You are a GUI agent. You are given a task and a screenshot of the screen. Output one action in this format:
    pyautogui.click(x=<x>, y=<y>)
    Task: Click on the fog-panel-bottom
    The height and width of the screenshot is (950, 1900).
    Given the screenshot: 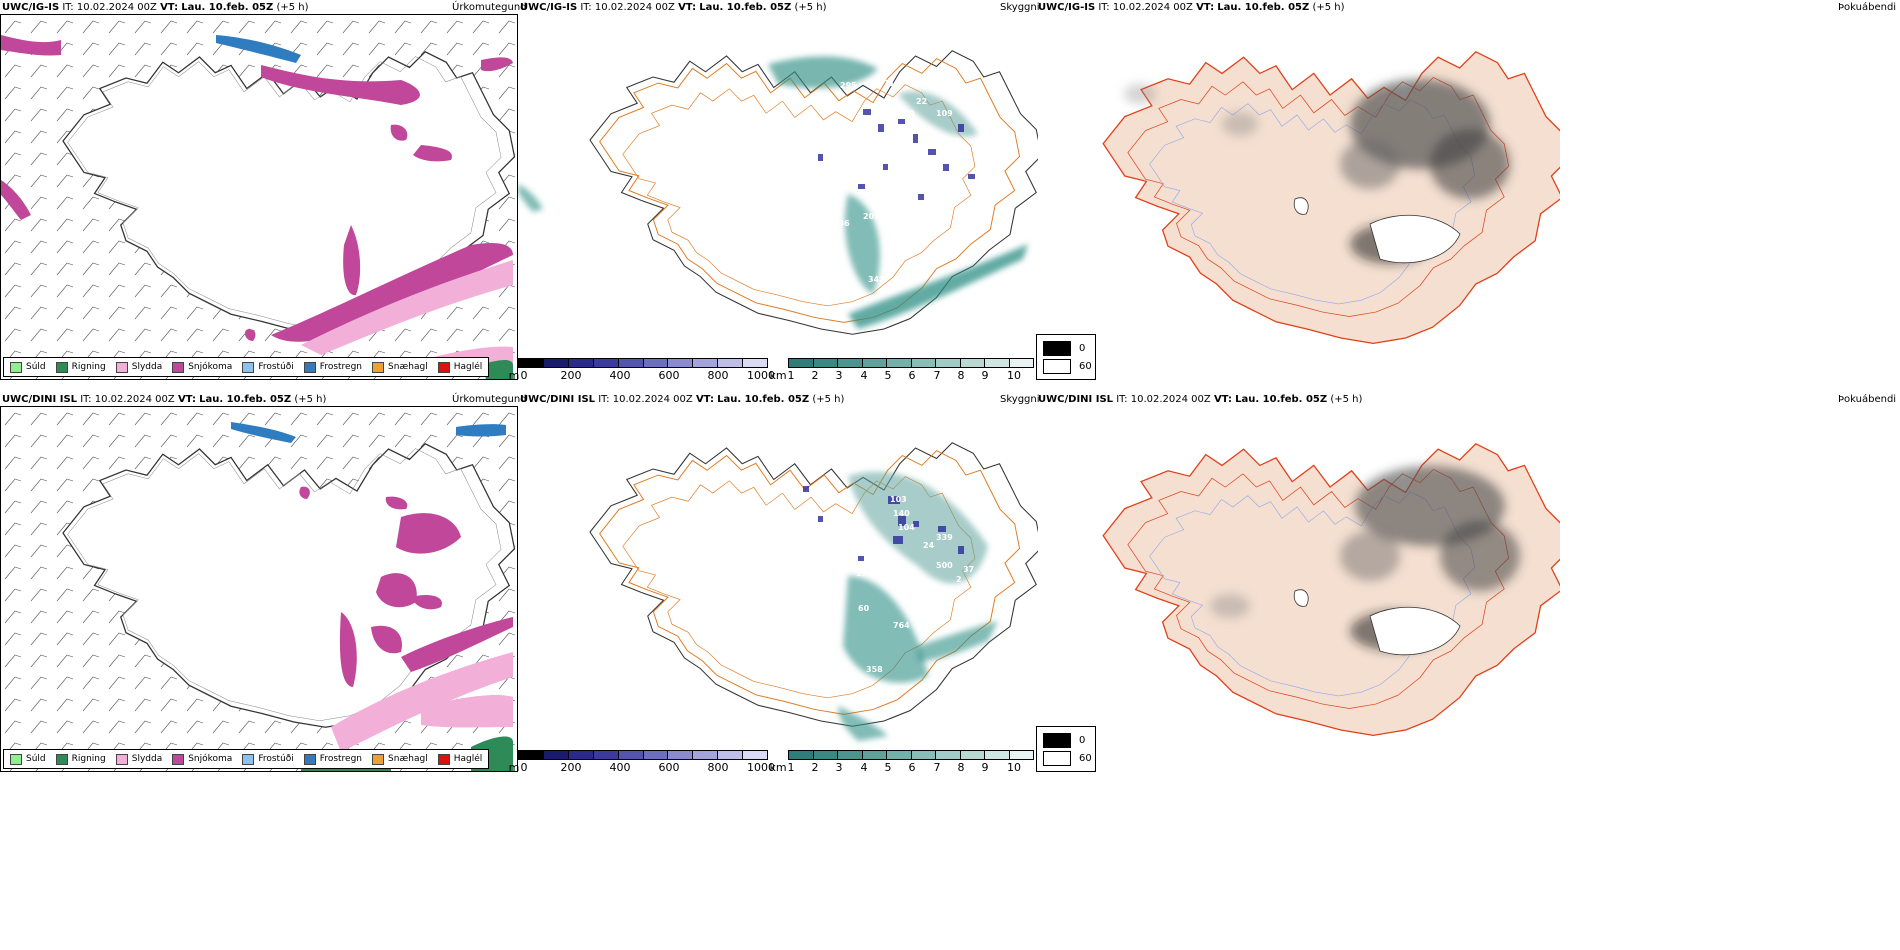 What is the action you would take?
    pyautogui.click(x=1300, y=586)
    